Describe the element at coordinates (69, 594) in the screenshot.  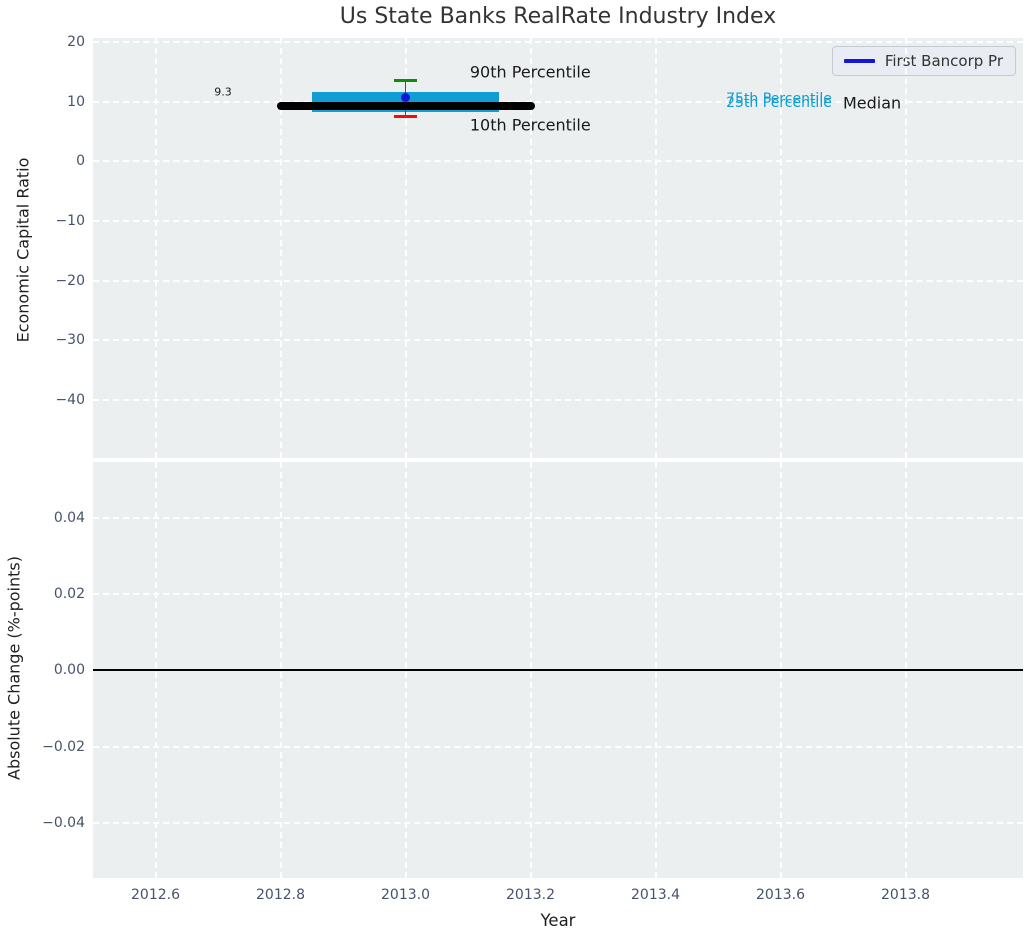
I see `y-tick-label: 0.02` at that location.